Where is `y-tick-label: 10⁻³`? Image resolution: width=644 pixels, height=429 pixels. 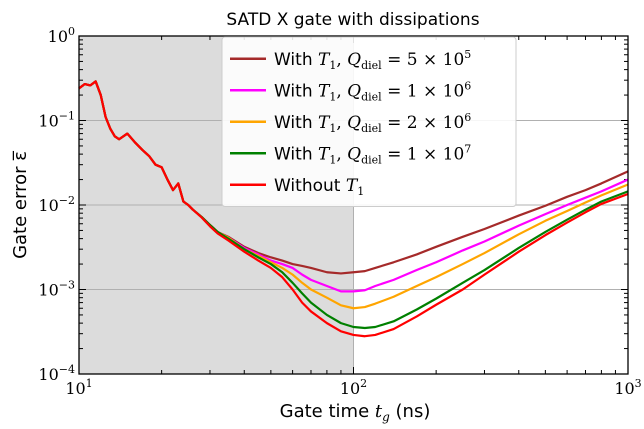 y-tick-label: 10⁻³ is located at coordinates (56, 289).